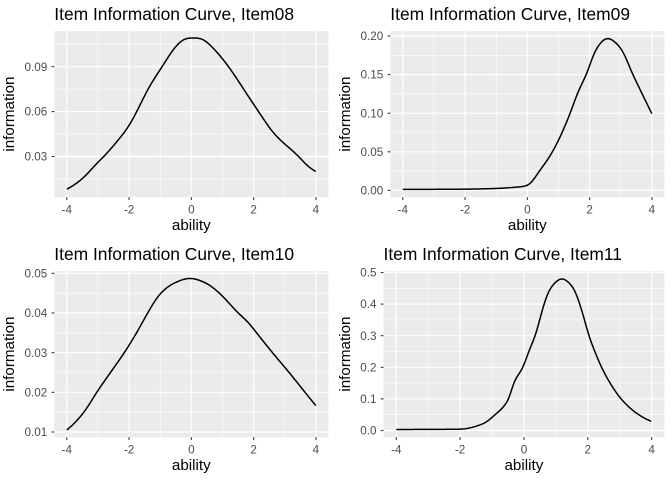  What do you see at coordinates (36, 313) in the screenshot?
I see `svg-text: 0.04` at bounding box center [36, 313].